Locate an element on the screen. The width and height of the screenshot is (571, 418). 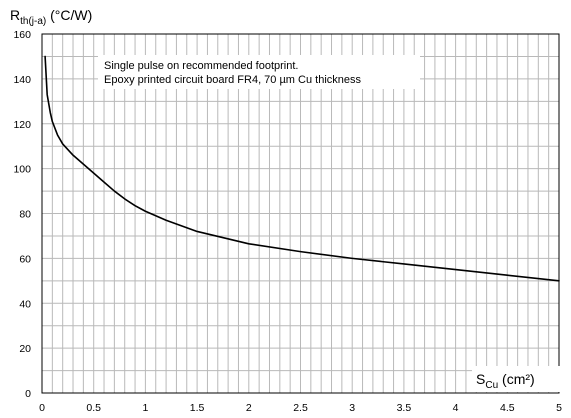
y-tick-label: 100 is located at coordinates (22, 170).